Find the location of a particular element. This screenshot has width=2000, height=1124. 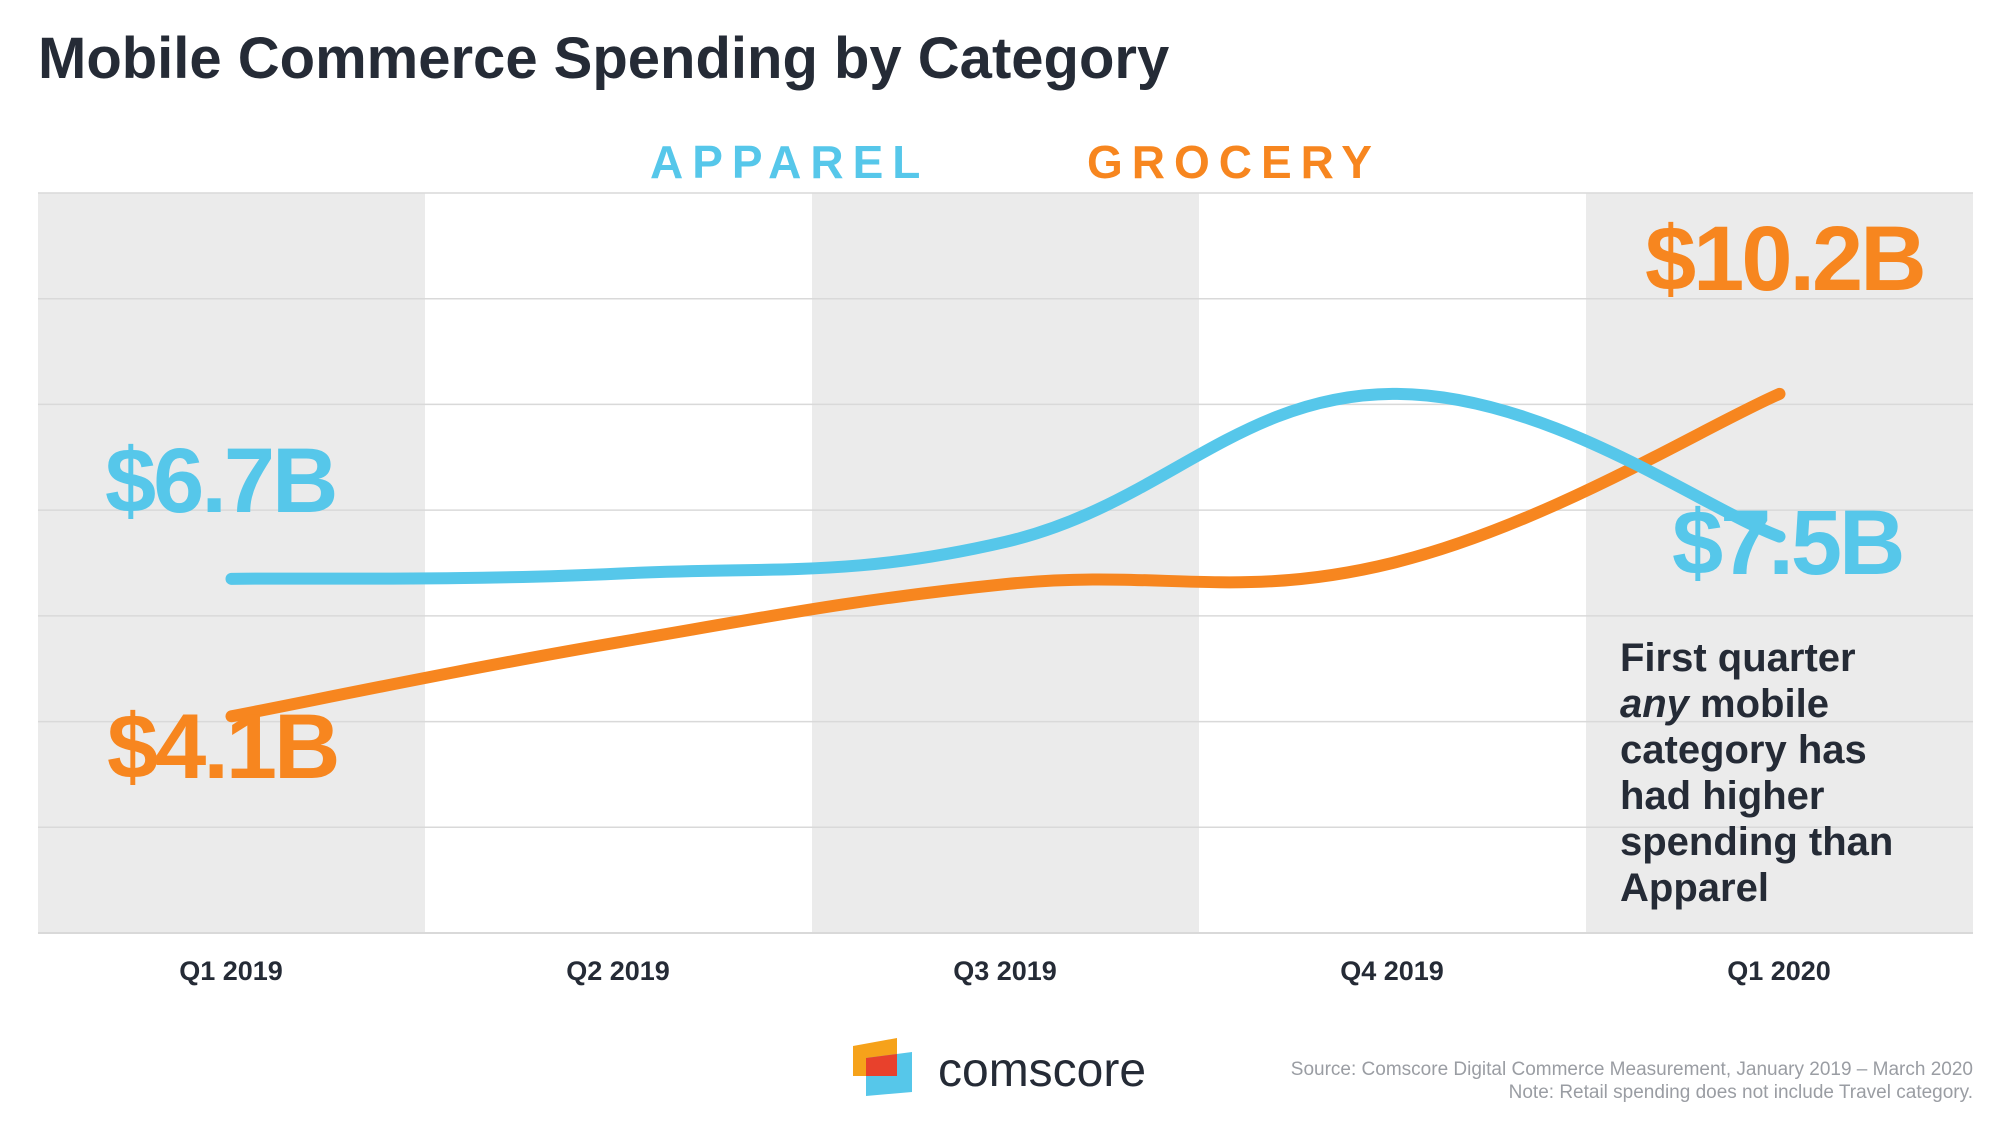

tick-label: Q4 2019 is located at coordinates (1392, 971).